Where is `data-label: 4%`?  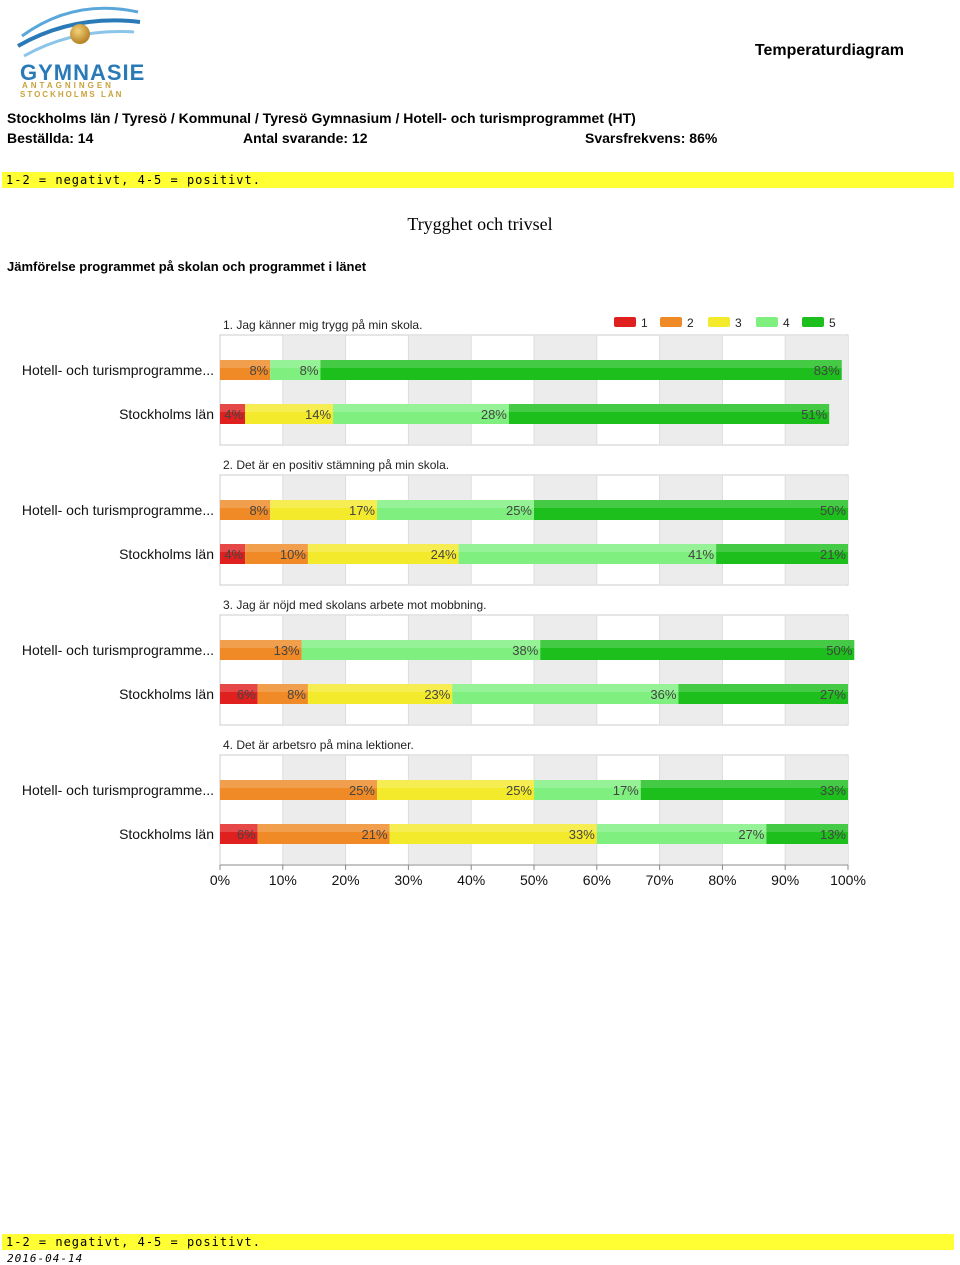
data-label: 4% is located at coordinates (233, 554).